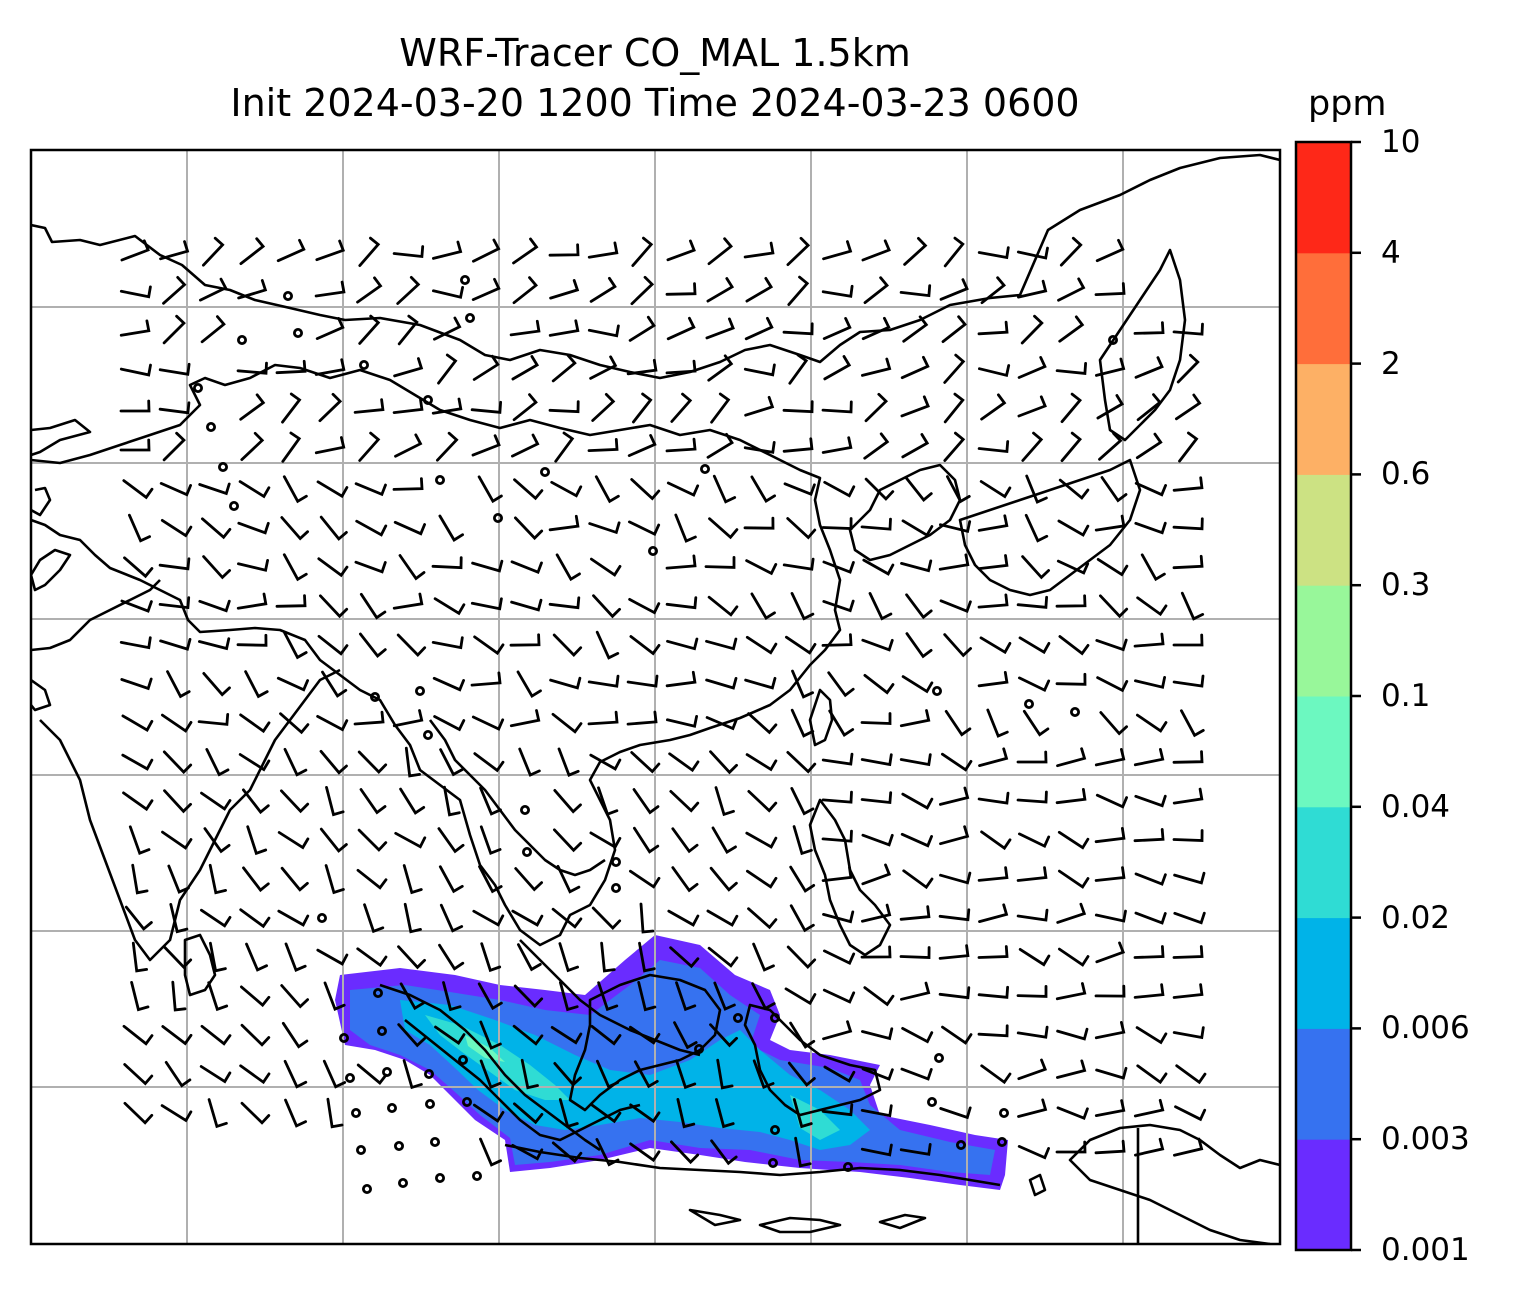  Describe the element at coordinates (1425, 1028) in the screenshot. I see `colorbar-tick-label: 0.006` at that location.